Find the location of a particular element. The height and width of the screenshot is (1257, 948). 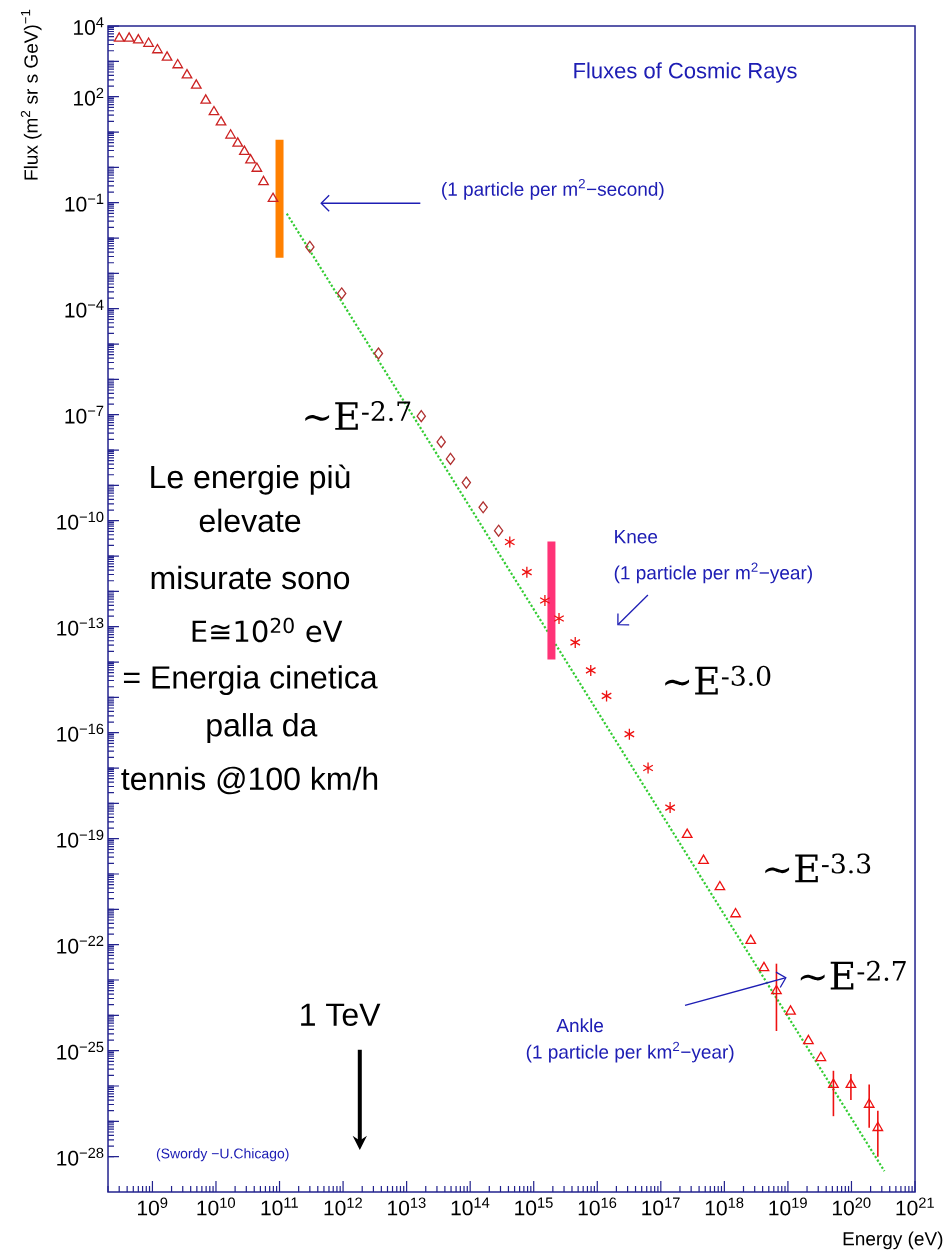

y-axis-title: Flux (m$^{2}$ sr s GeV)$^{−1}$ is located at coordinates (31, 94).